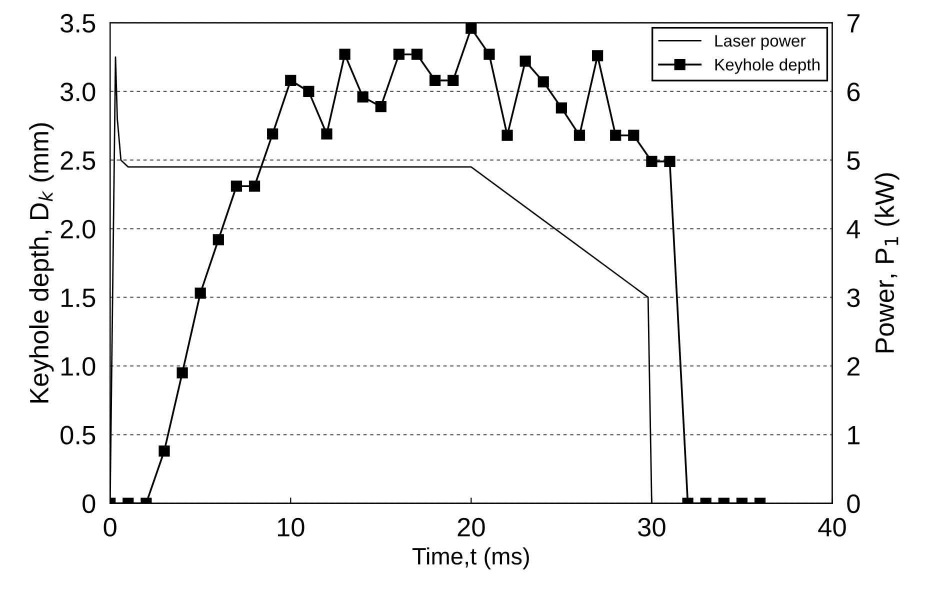 The width and height of the screenshot is (933, 616). Describe the element at coordinates (767, 66) in the screenshot. I see `legend-label: Keyhole depth` at that location.